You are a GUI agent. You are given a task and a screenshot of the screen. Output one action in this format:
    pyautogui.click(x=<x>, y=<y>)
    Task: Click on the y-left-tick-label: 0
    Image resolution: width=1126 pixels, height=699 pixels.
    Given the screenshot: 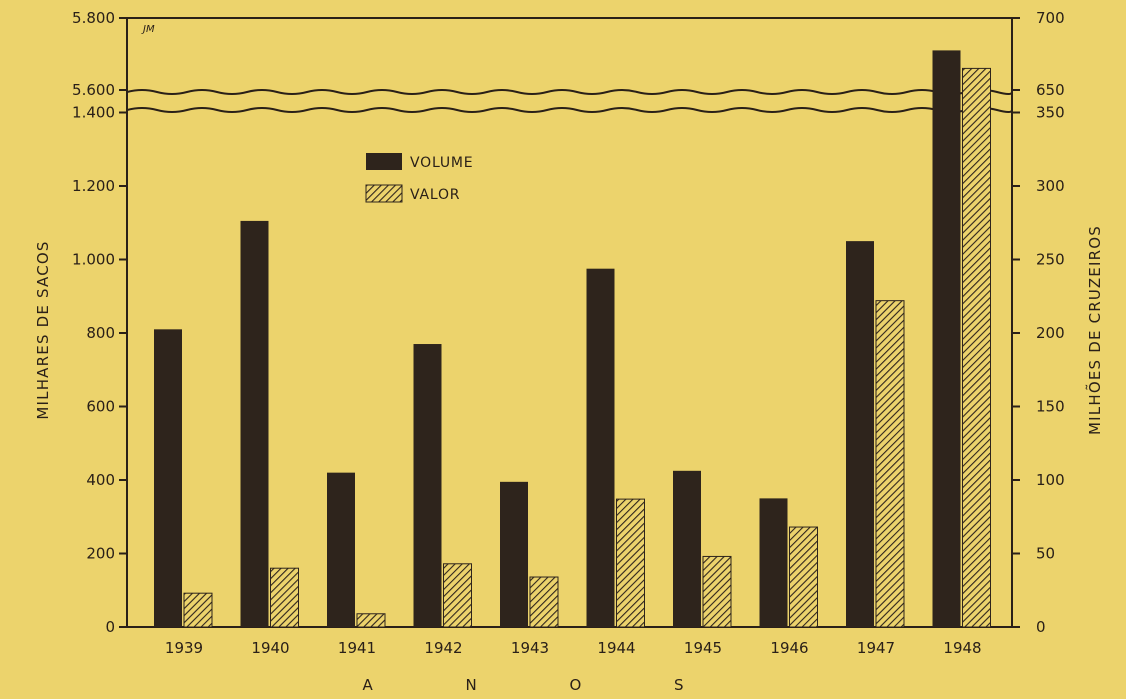 What is the action you would take?
    pyautogui.click(x=110, y=627)
    